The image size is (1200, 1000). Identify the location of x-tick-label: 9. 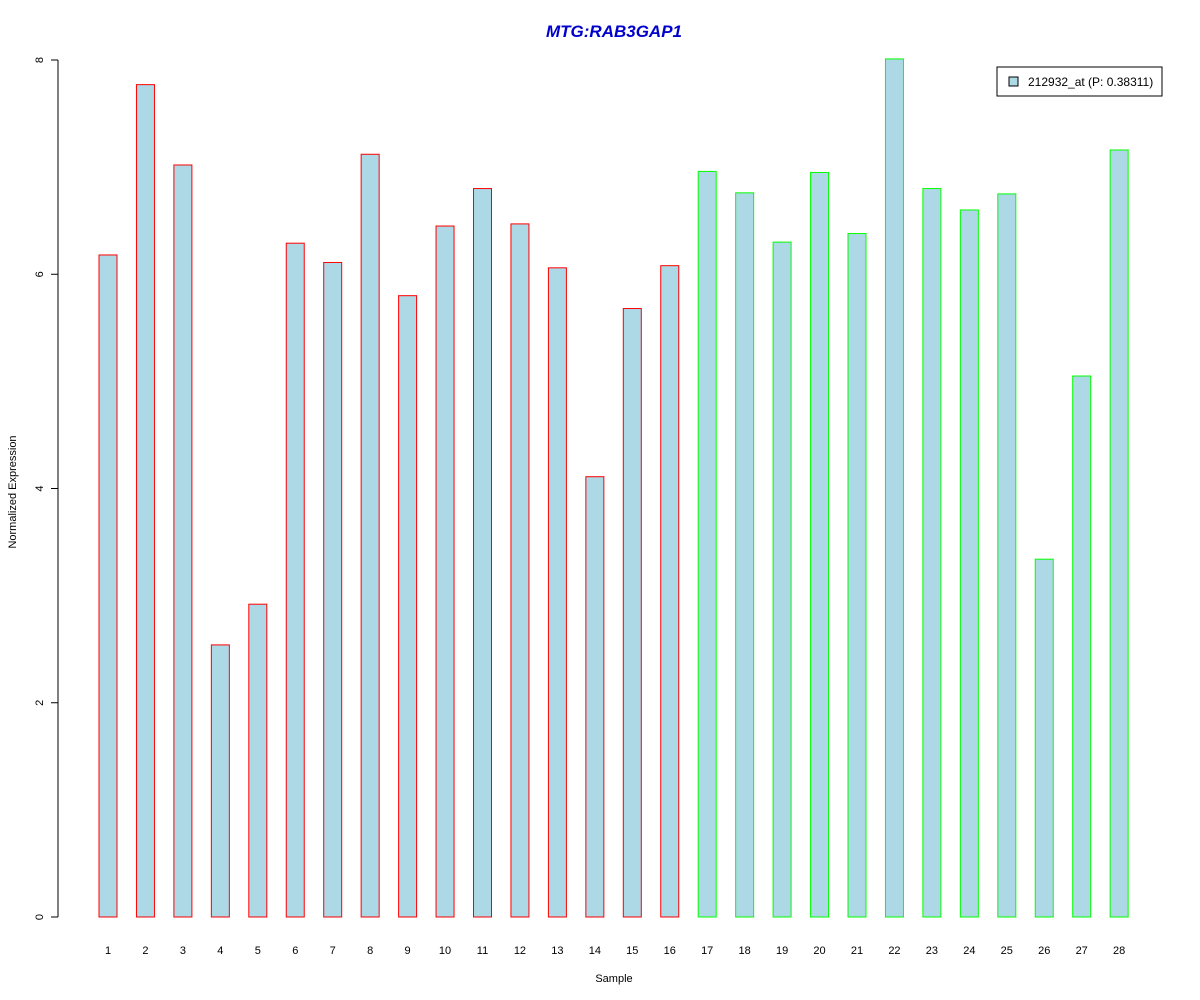
(408, 951).